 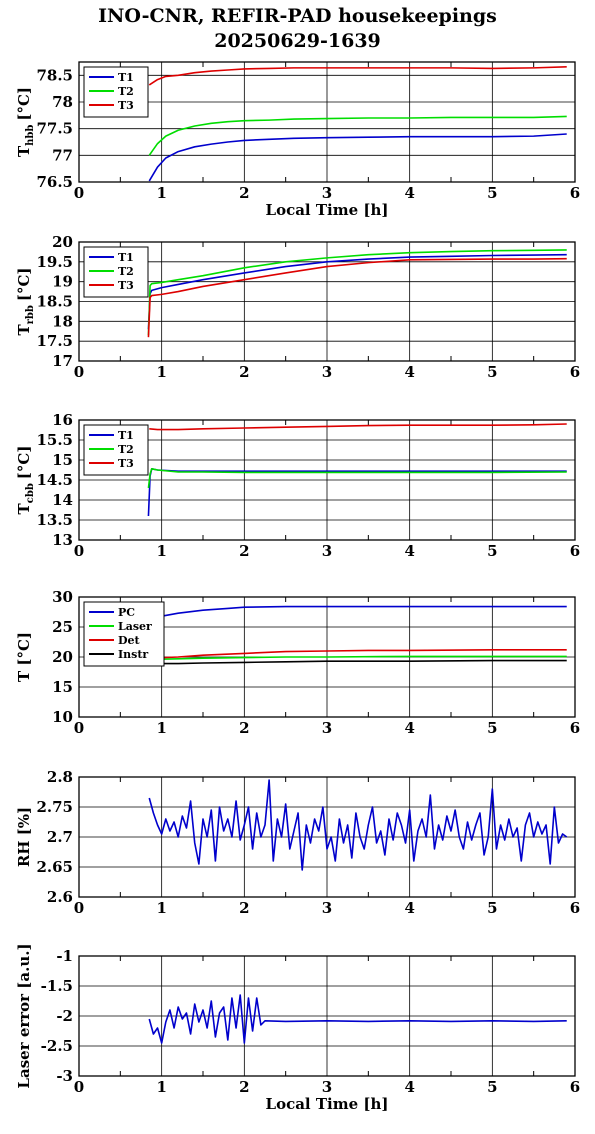 I want to click on y-tick-label: -3, so click(x=64, y=1076).